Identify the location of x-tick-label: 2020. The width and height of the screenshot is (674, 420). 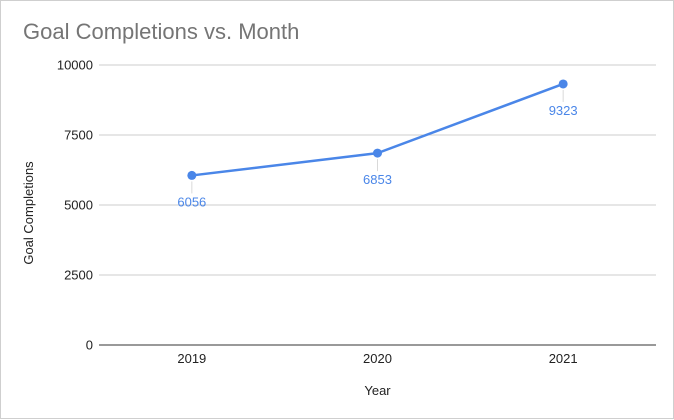
(377, 358).